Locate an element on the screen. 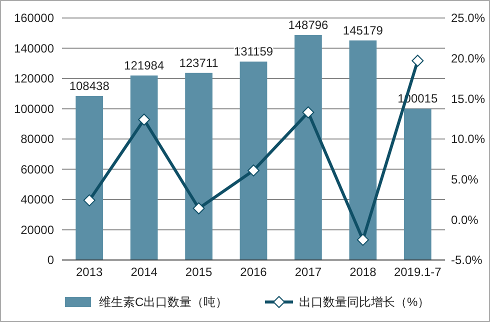 This screenshot has height=322, width=490. x-tick-label: 2015 is located at coordinates (198, 272).